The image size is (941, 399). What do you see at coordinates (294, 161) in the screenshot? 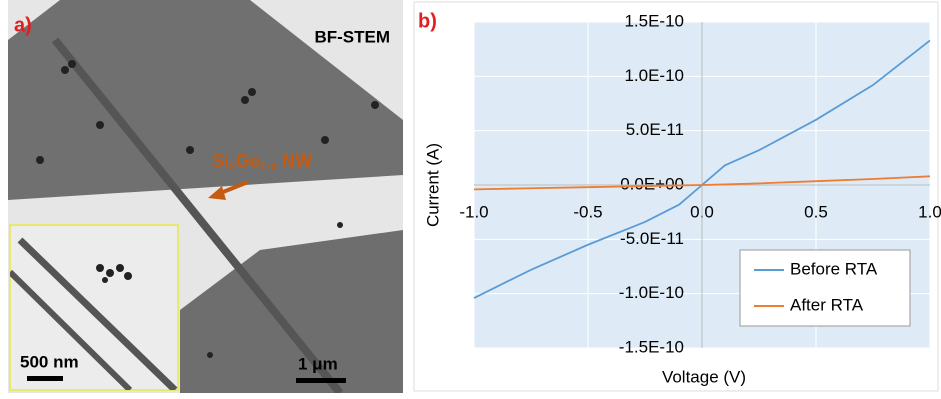
I see `label-part: NW` at bounding box center [294, 161].